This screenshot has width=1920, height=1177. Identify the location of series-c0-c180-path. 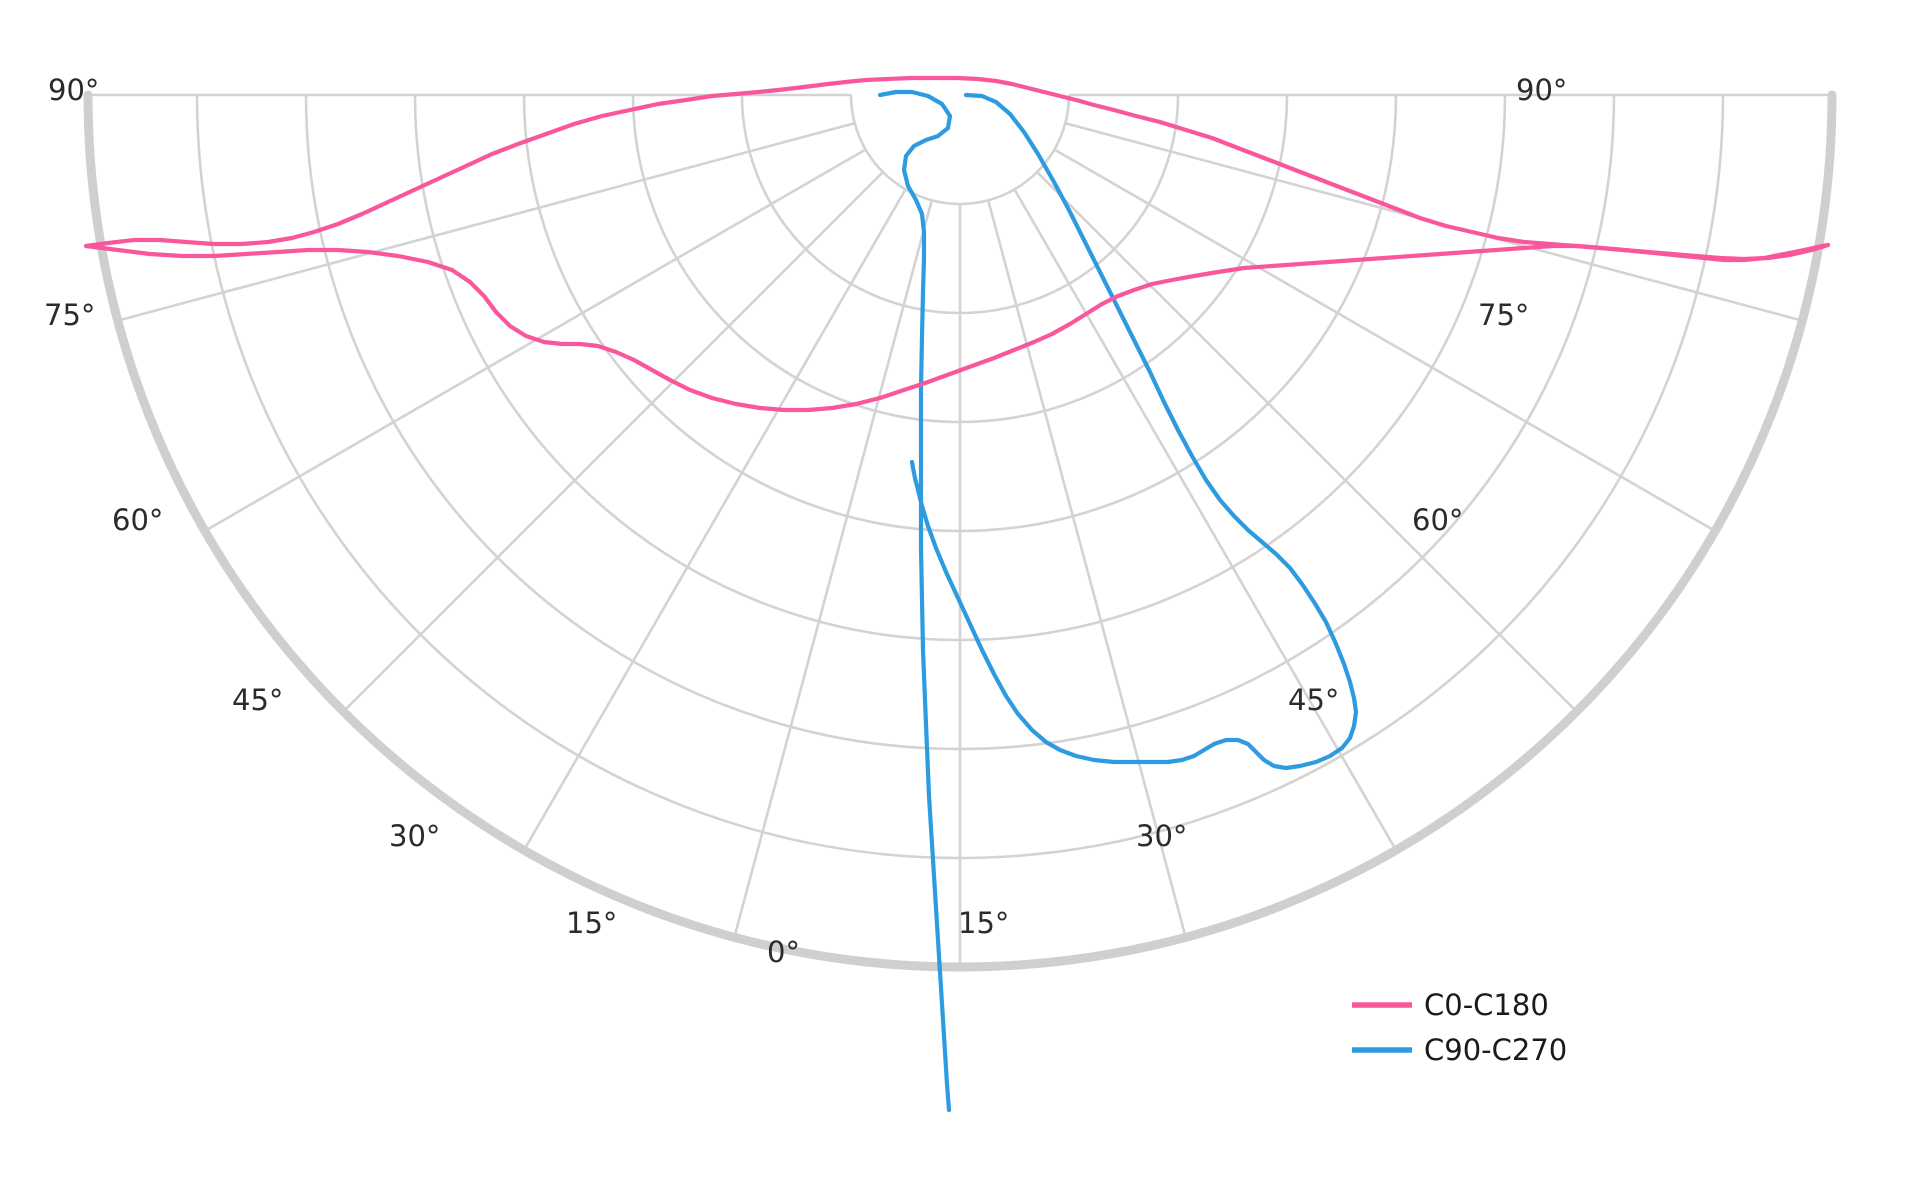
(957, 168).